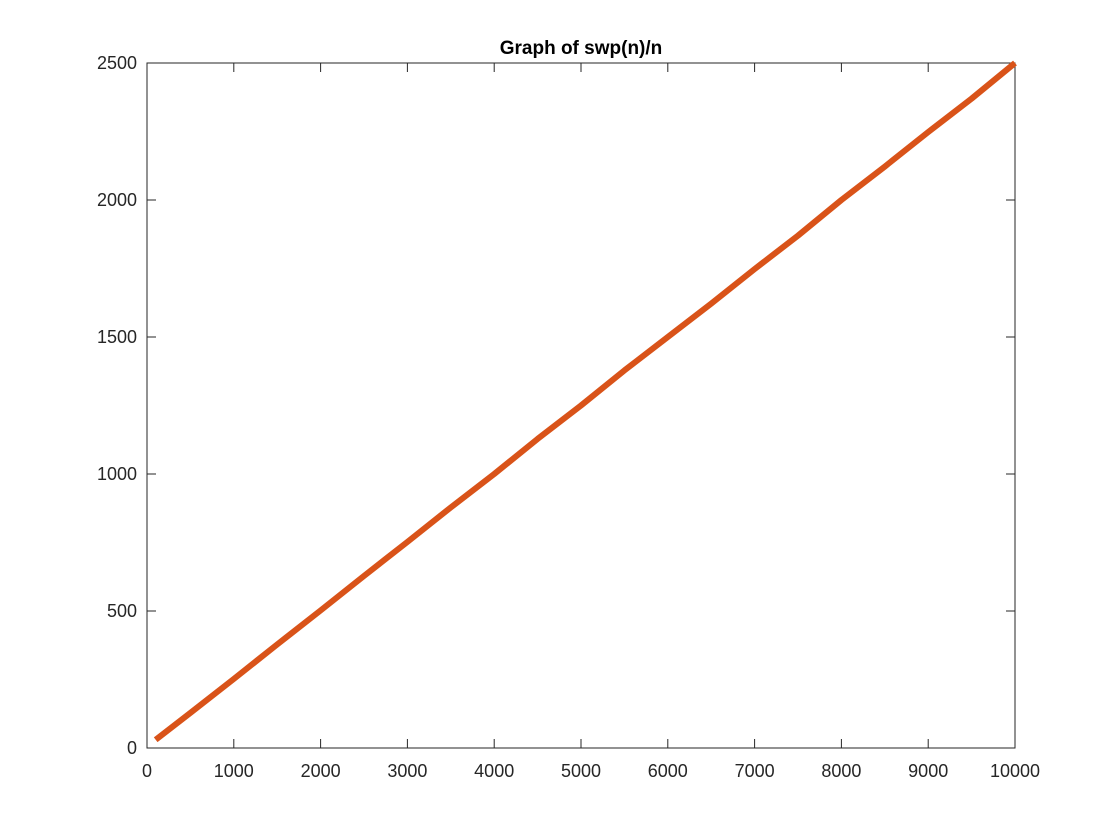 The width and height of the screenshot is (1120, 840). What do you see at coordinates (117, 337) in the screenshot?
I see `y-tick-label: 1500` at bounding box center [117, 337].